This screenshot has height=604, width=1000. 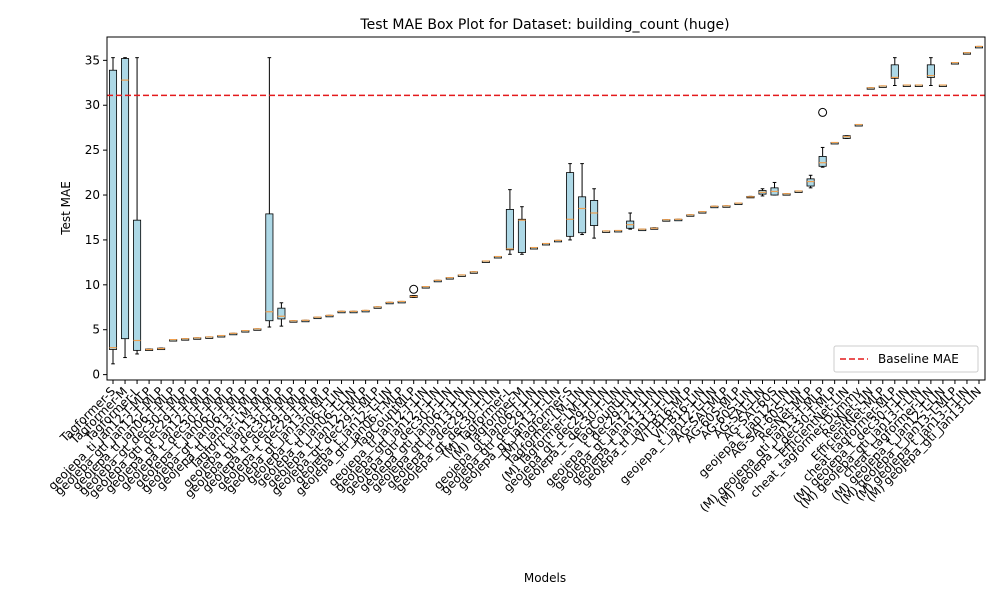 What do you see at coordinates (92, 150) in the screenshot?
I see `y-tick-label: 25` at bounding box center [92, 150].